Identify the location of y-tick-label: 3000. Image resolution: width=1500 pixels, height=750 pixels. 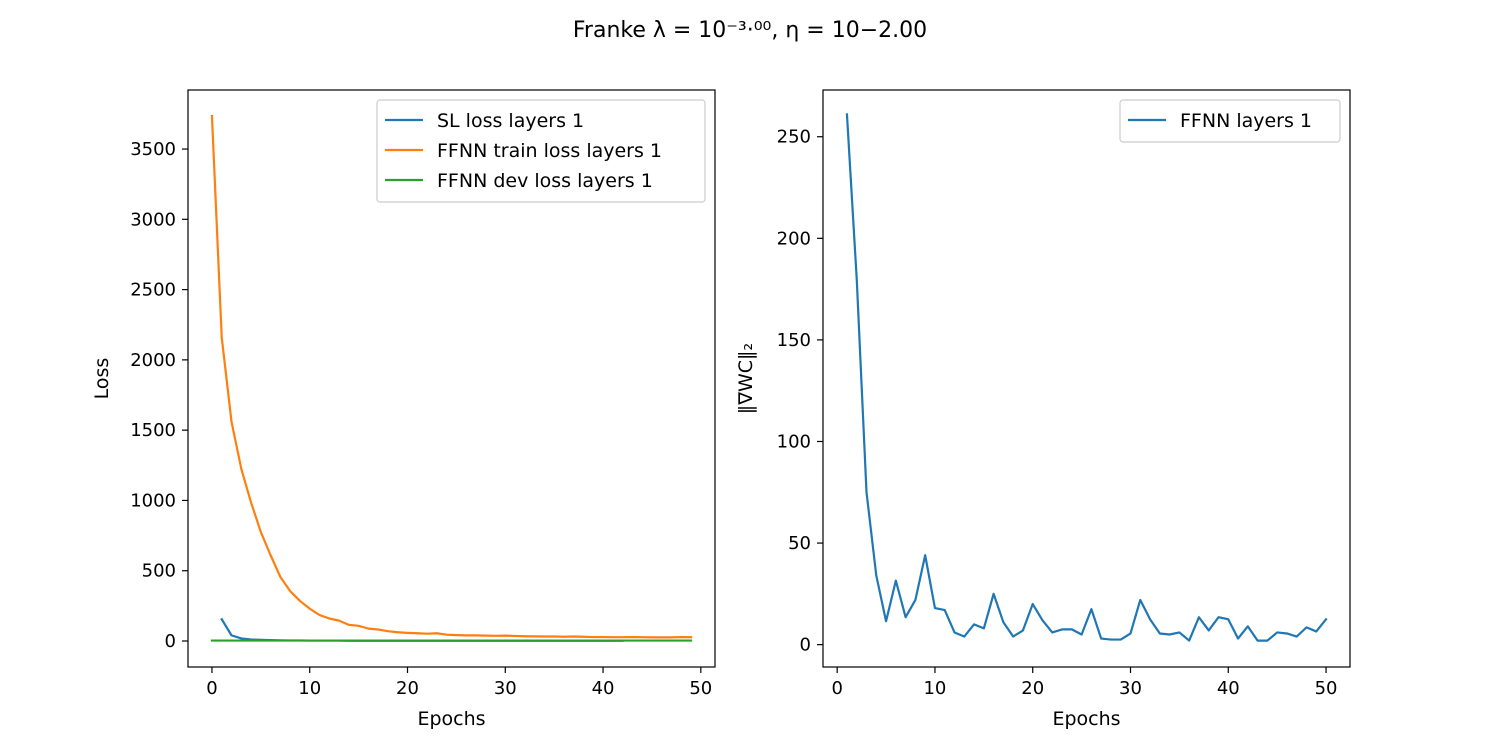
(153, 219).